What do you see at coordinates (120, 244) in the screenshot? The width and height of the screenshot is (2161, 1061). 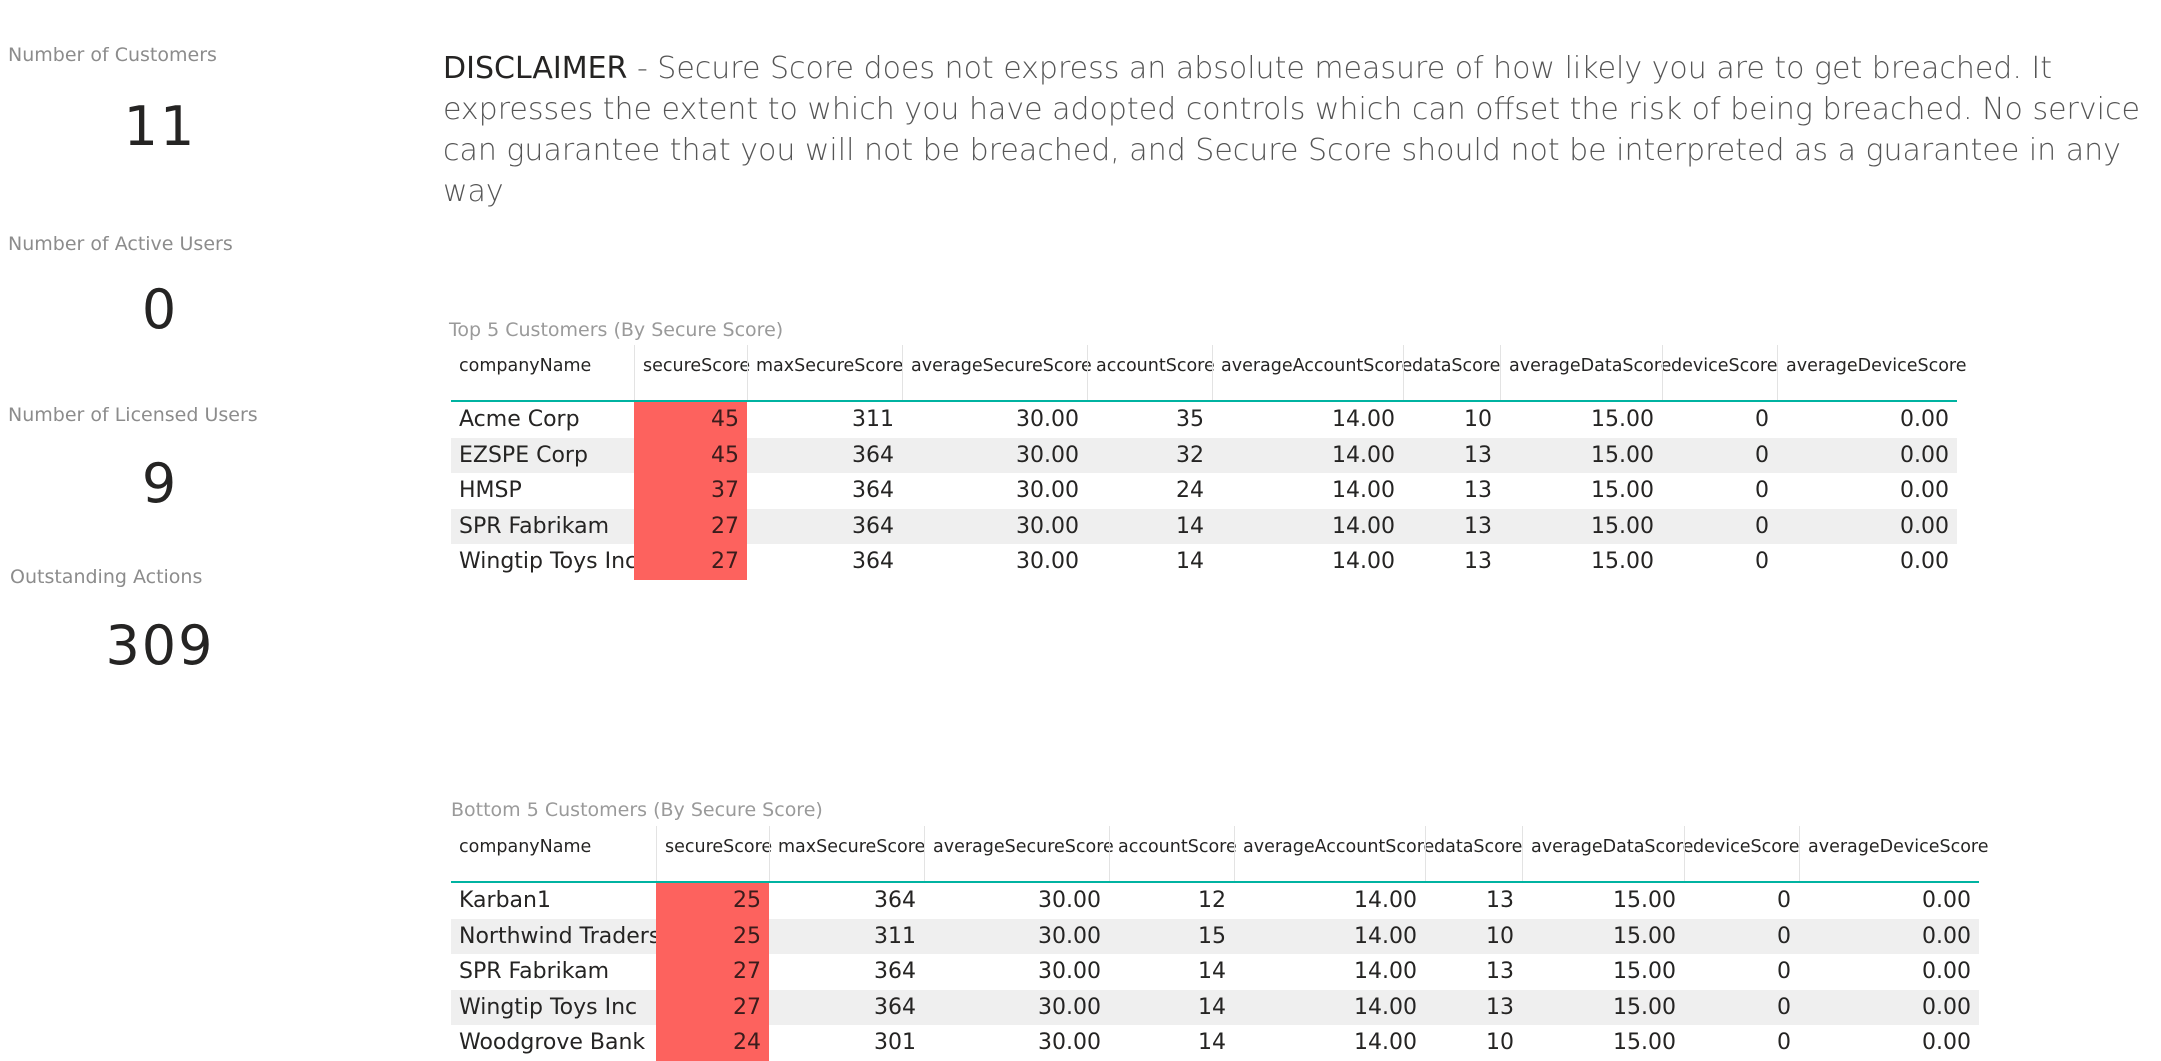 I see `kpi-label: Number of Active Users` at bounding box center [120, 244].